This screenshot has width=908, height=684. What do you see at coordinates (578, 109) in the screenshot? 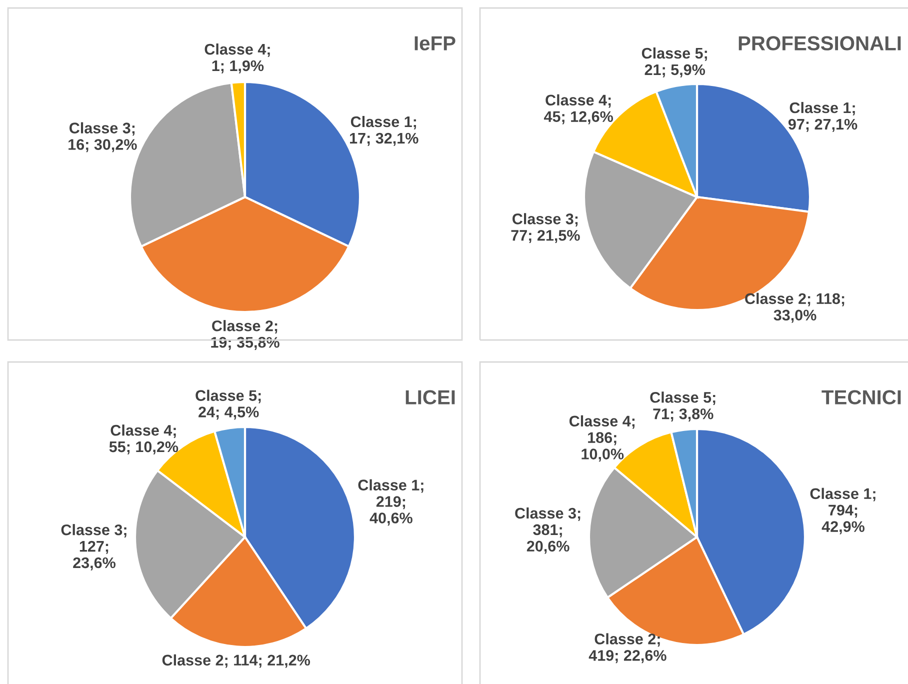
I see `slice-label: Classe 4; 45; 12,6%` at bounding box center [578, 109].